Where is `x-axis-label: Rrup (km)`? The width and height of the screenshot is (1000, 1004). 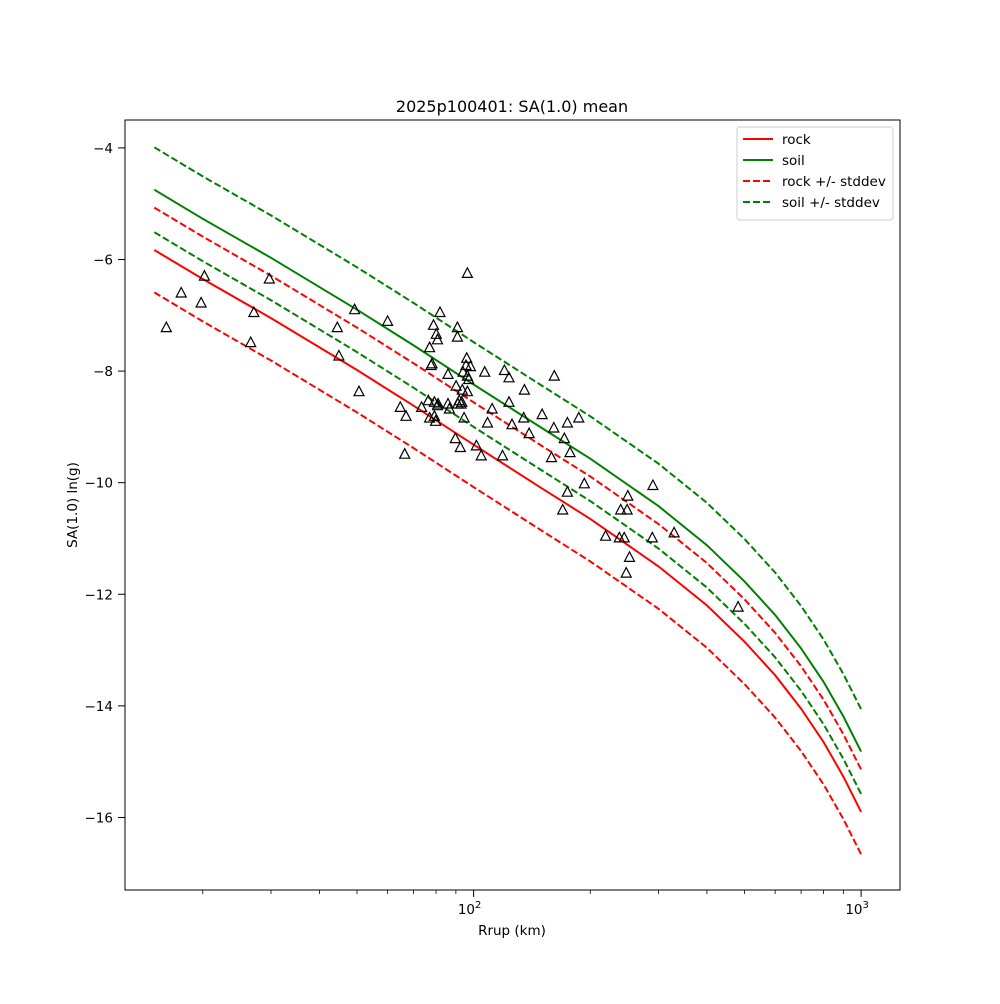
x-axis-label: Rrup (km) is located at coordinates (512, 931).